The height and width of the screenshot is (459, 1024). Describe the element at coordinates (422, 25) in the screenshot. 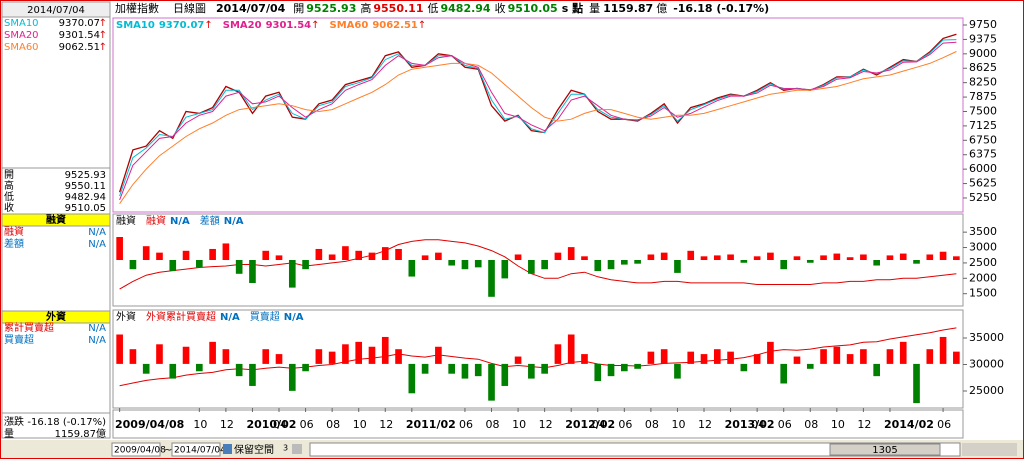

I see `legend-arrow: ↑` at that location.